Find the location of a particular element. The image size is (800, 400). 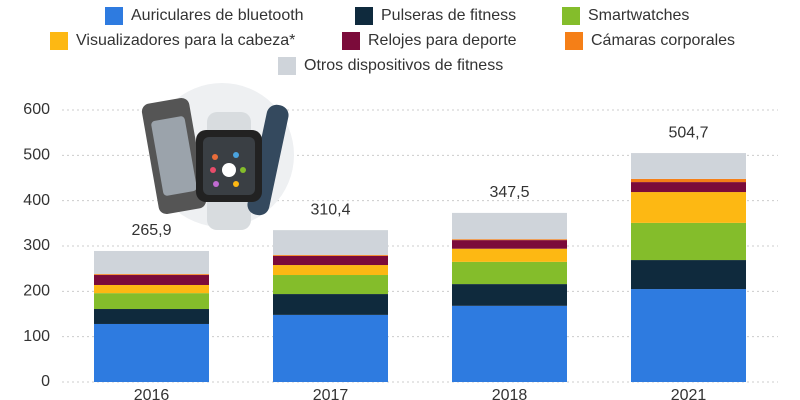

y-tick-label: 400 is located at coordinates (36, 200).